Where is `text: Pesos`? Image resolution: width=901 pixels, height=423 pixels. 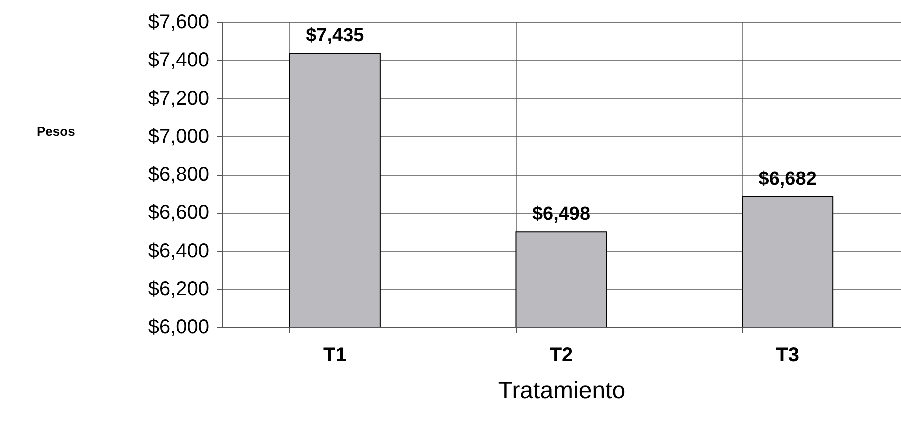
text: Pesos is located at coordinates (56, 131).